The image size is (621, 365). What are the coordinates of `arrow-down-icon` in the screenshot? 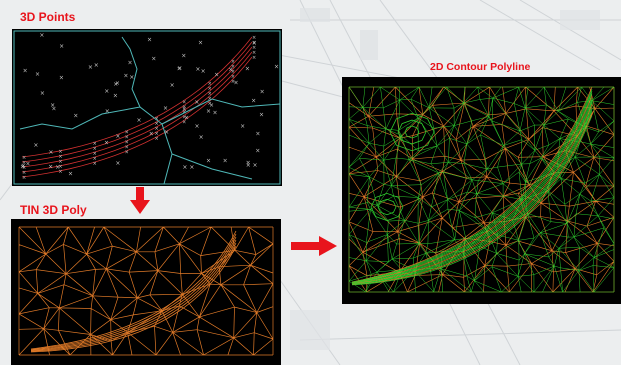 It's located at (140, 200).